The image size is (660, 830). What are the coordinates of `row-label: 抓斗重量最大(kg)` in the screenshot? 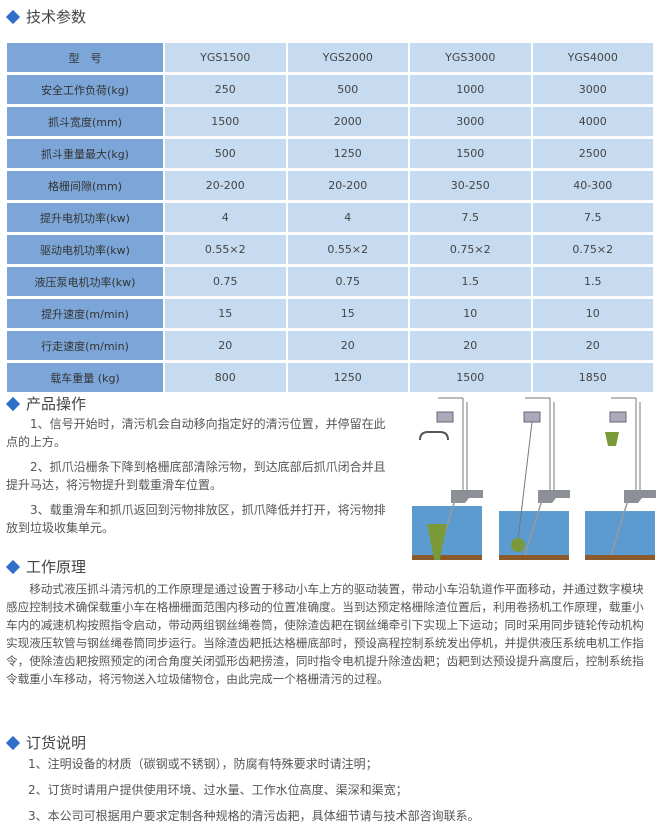 It's located at (85, 153).